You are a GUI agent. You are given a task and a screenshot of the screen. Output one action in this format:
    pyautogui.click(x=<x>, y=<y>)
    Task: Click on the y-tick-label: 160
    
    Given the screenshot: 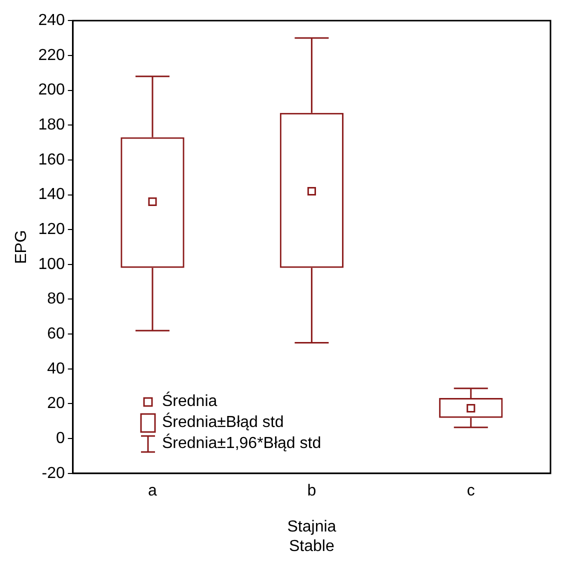 What is the action you would take?
    pyautogui.click(x=51, y=159)
    